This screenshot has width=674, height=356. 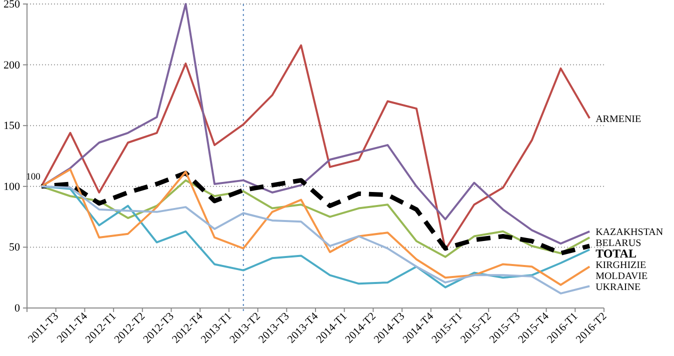 I want to click on y-tick-label: 100, so click(x=12, y=186).